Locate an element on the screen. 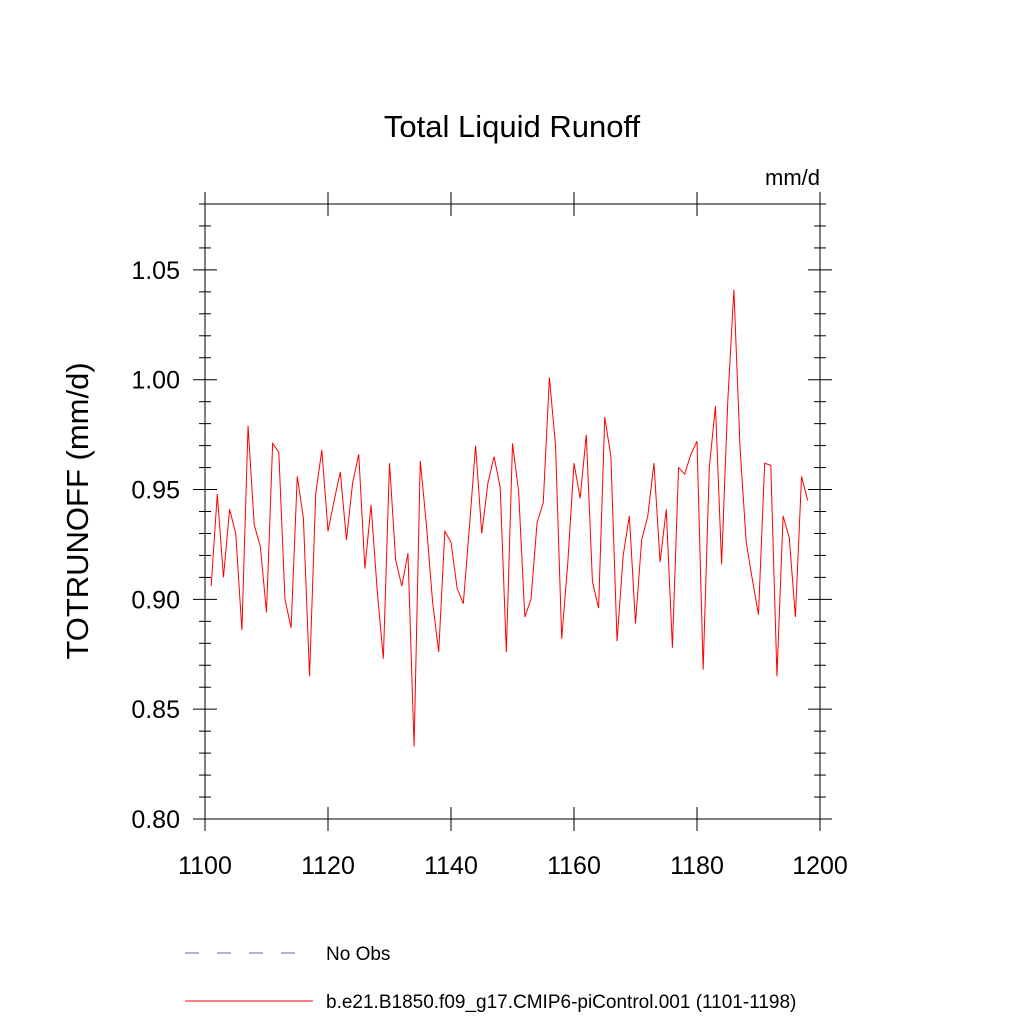  x-tick-label: 1140 is located at coordinates (451, 866).